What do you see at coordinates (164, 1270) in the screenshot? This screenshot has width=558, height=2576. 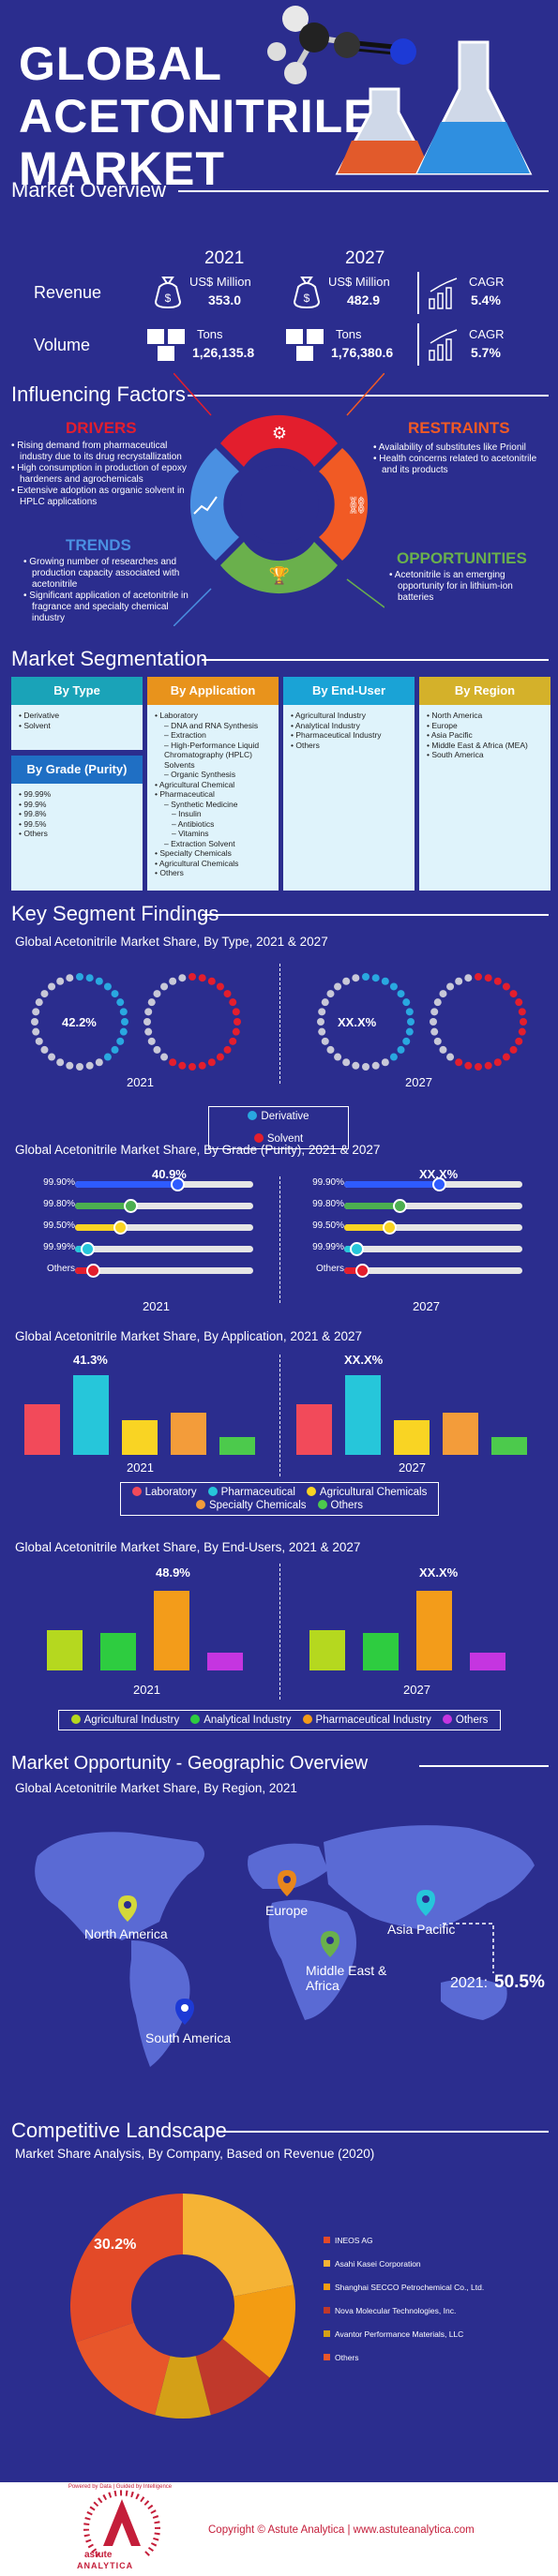 I see `slider-track` at bounding box center [164, 1270].